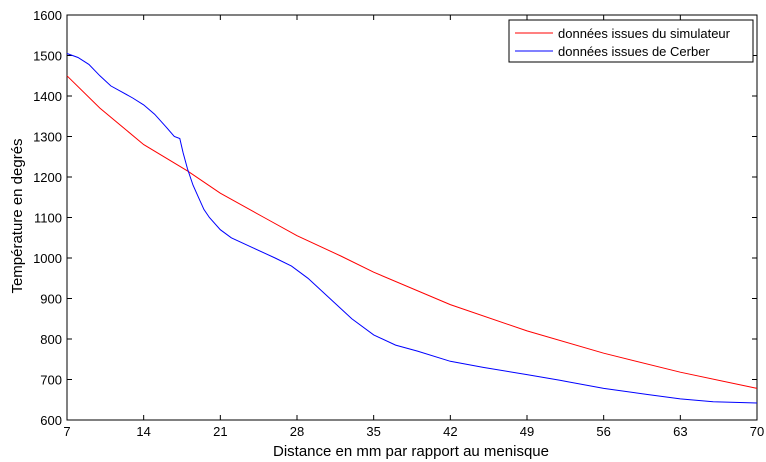  What do you see at coordinates (644, 33) in the screenshot?
I see `legend-label-1: données issues du simulateur` at bounding box center [644, 33].